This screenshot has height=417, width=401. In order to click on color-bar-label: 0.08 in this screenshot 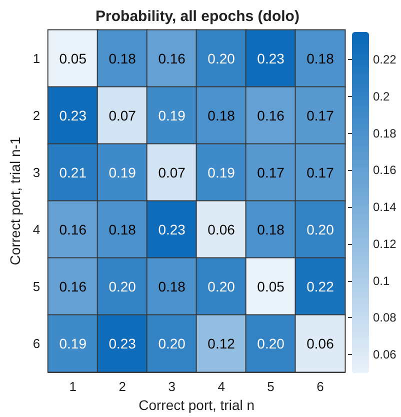, I will do `click(385, 317)`.